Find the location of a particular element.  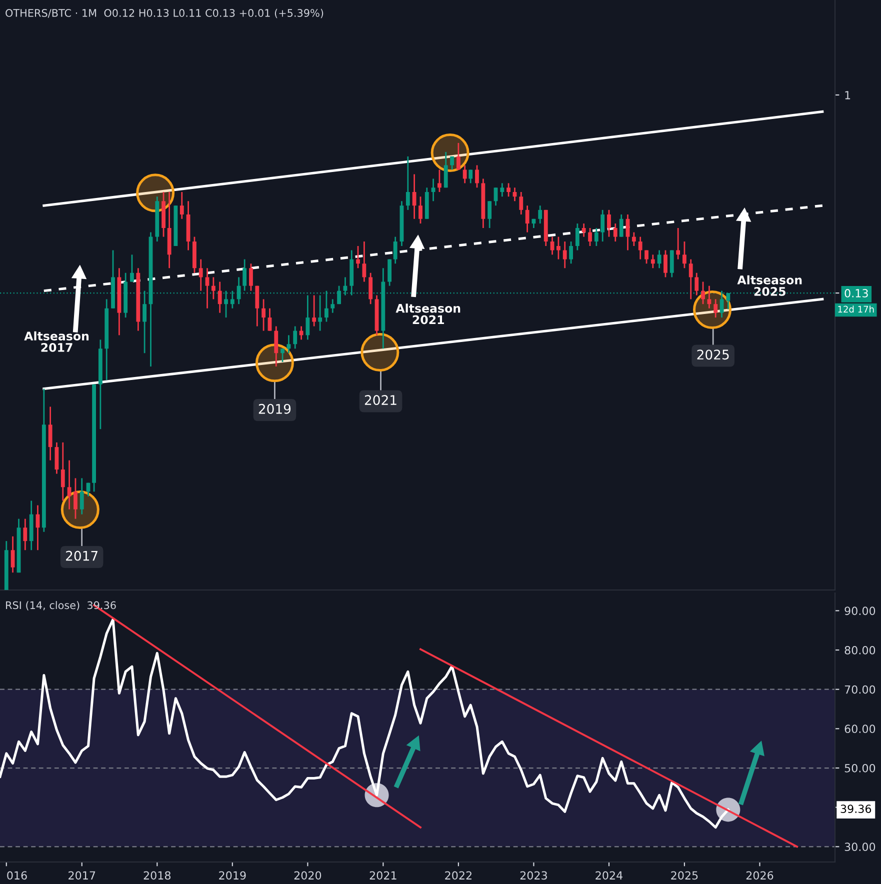

annotation: 2025 is located at coordinates (713, 355).